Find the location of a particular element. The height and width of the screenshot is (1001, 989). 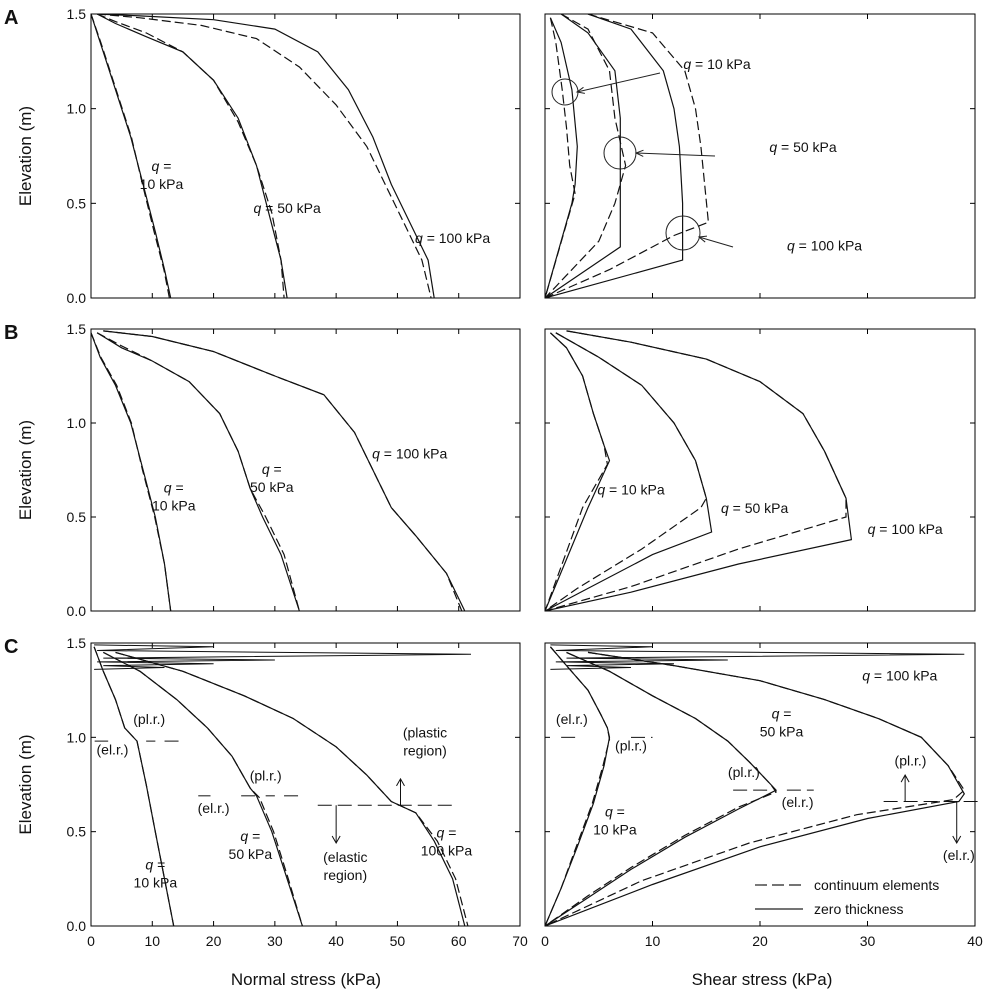

panel-b-shear-annotation-line: q = 10 kPa is located at coordinates (631, 489).